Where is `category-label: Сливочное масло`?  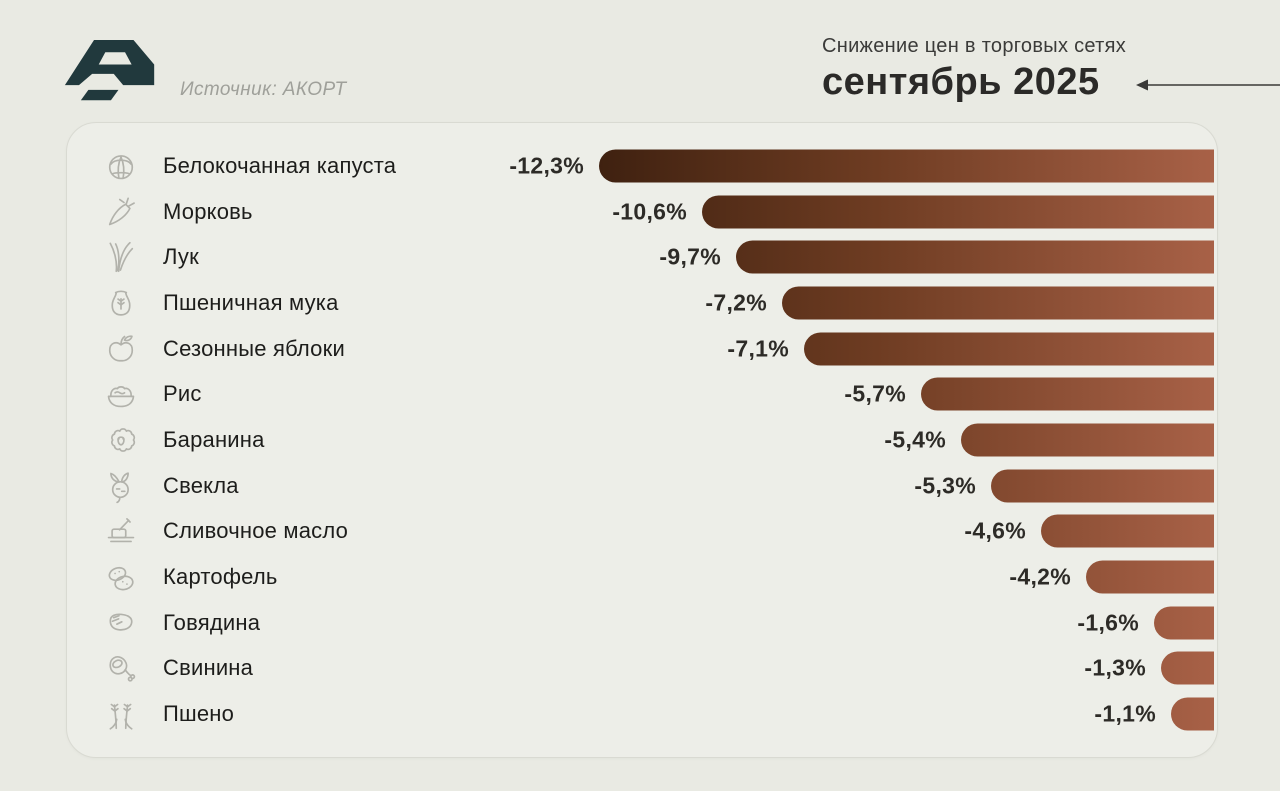 category-label: Сливочное масло is located at coordinates (256, 531).